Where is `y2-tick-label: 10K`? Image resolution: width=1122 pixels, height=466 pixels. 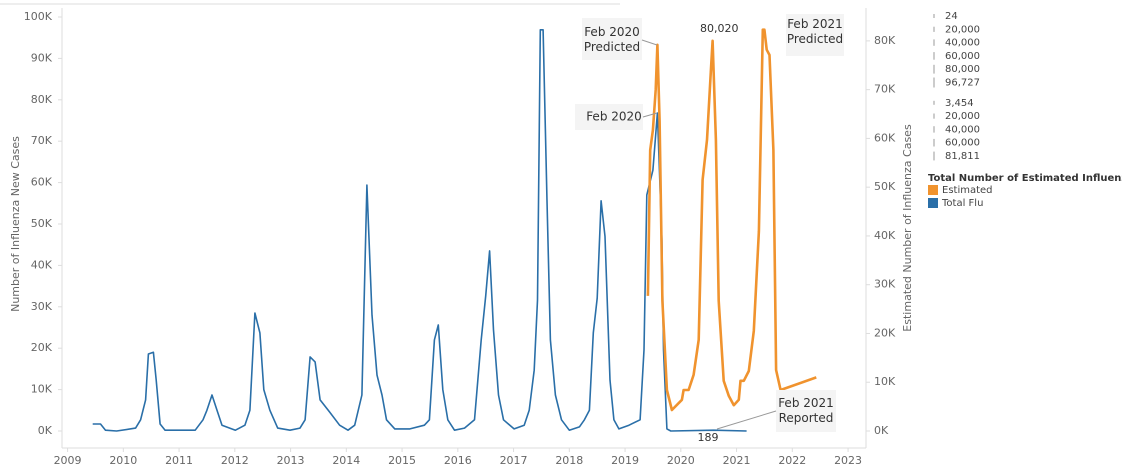 y2-tick-label: 10K is located at coordinates (885, 381).